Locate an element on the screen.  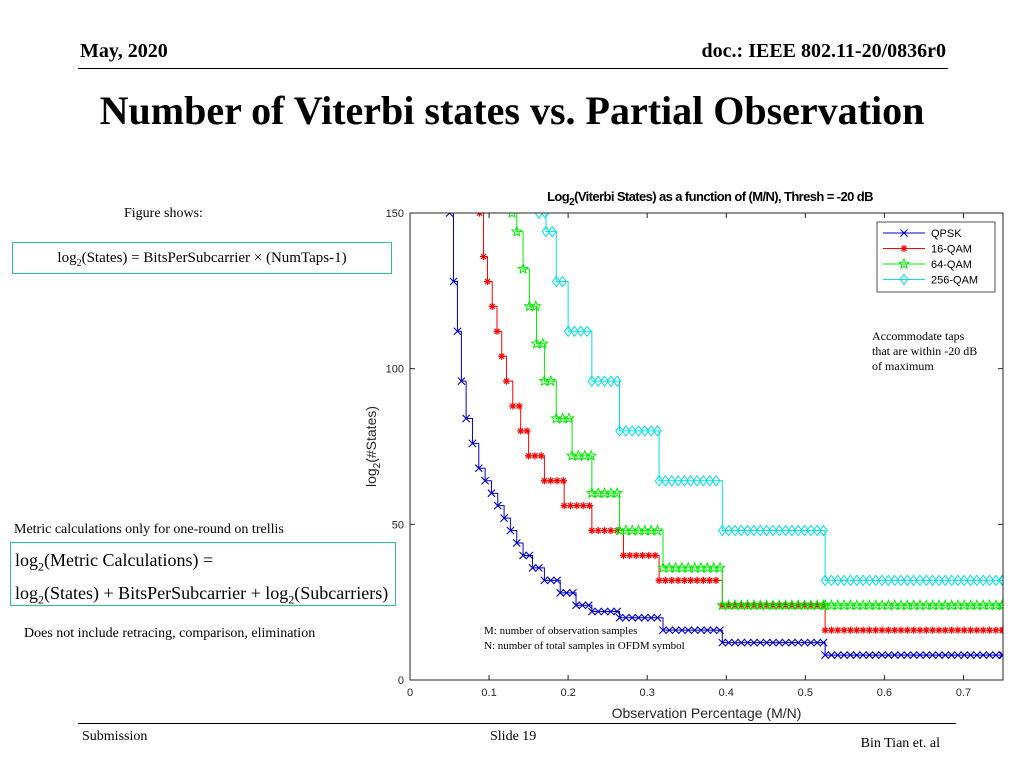
annotation-accommodate-line: Accommodate taps is located at coordinates (918, 336).